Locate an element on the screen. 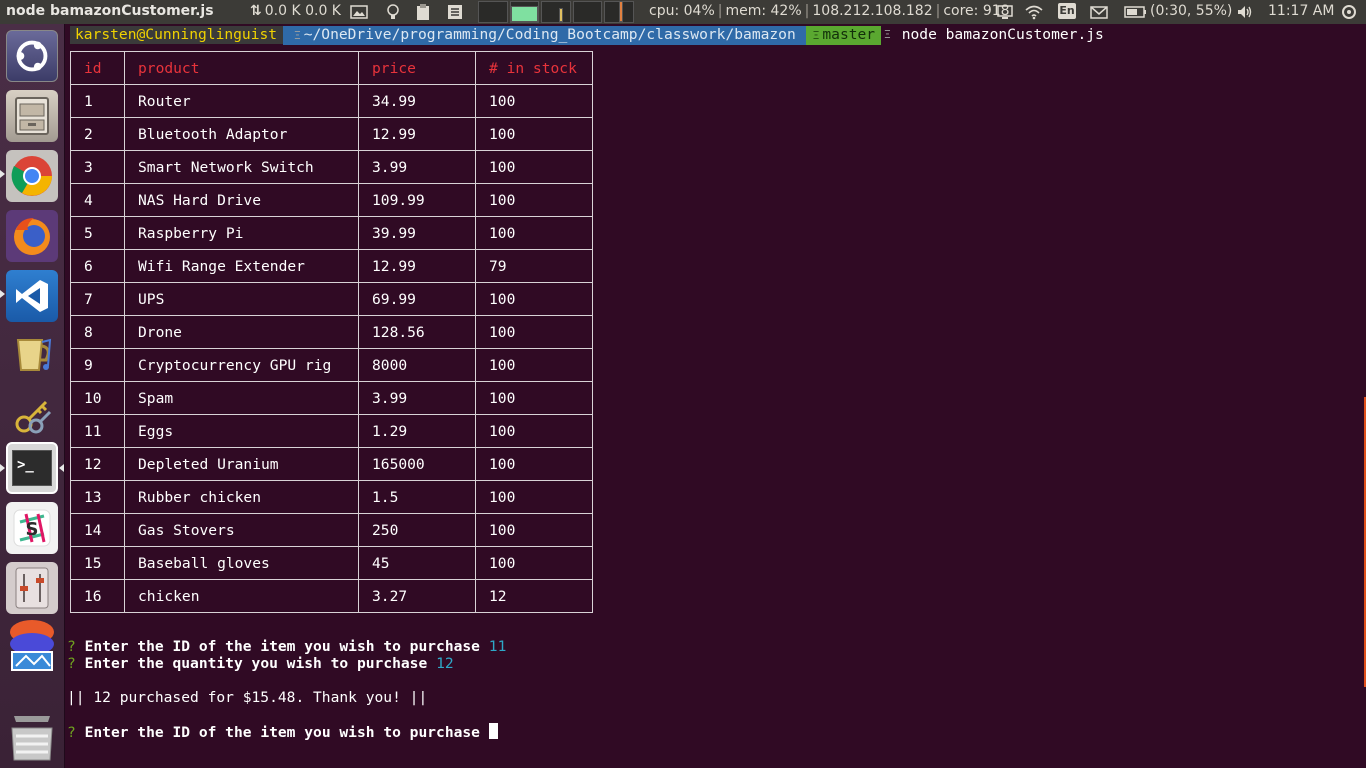 The width and height of the screenshot is (1366, 768). cell-stock: 79 is located at coordinates (534, 266).